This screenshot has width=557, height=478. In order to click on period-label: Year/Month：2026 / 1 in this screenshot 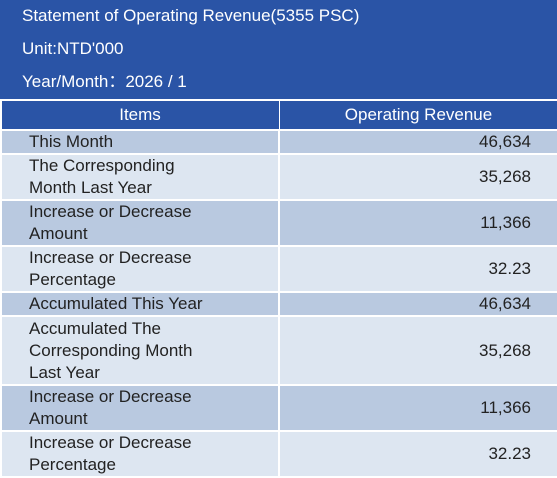, I will do `click(104, 81)`.